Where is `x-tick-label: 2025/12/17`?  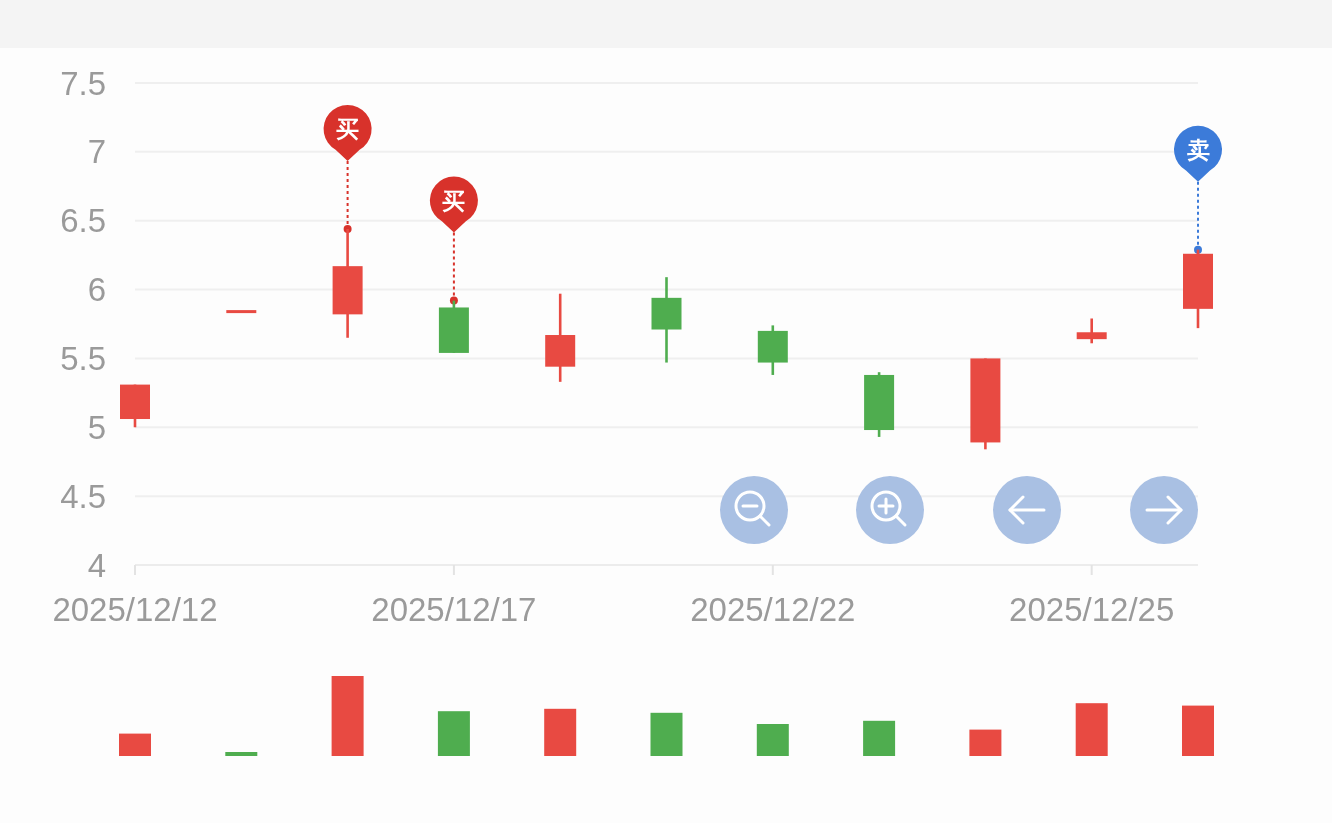 x-tick-label: 2025/12/17 is located at coordinates (454, 609).